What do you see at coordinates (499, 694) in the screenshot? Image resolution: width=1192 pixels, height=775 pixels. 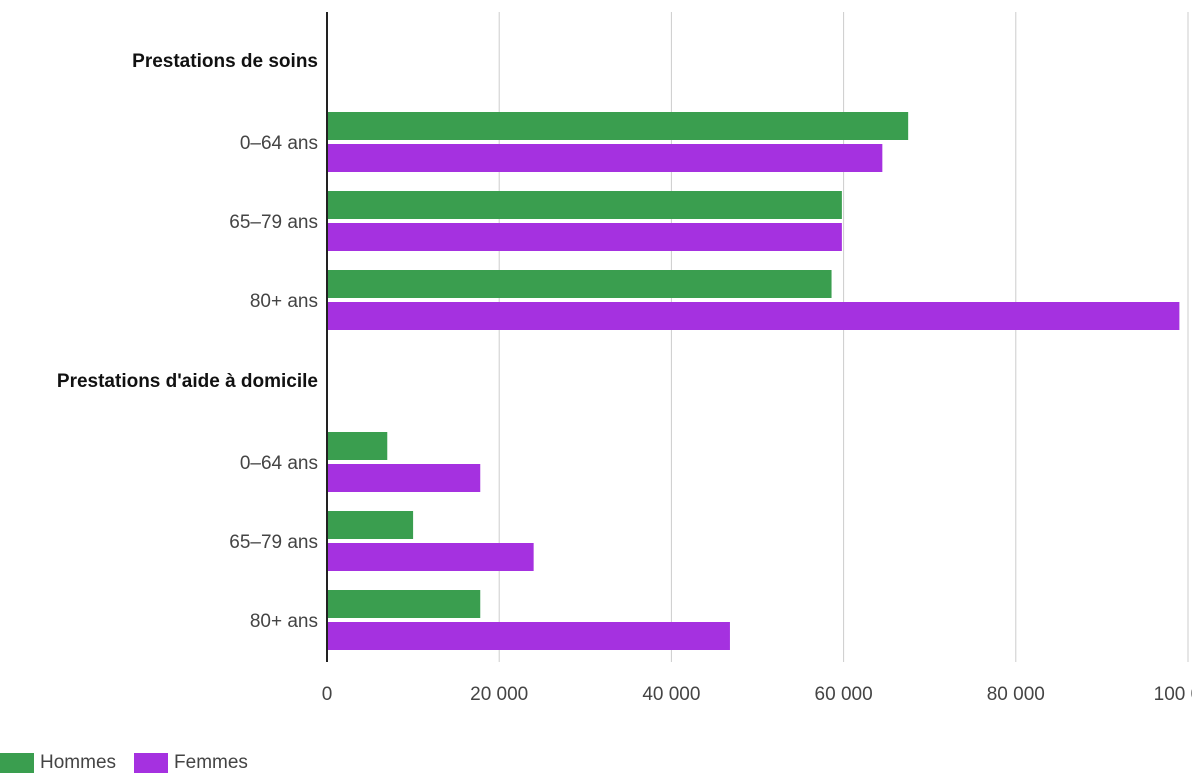 I see `x-tick-label-1: 20 000` at bounding box center [499, 694].